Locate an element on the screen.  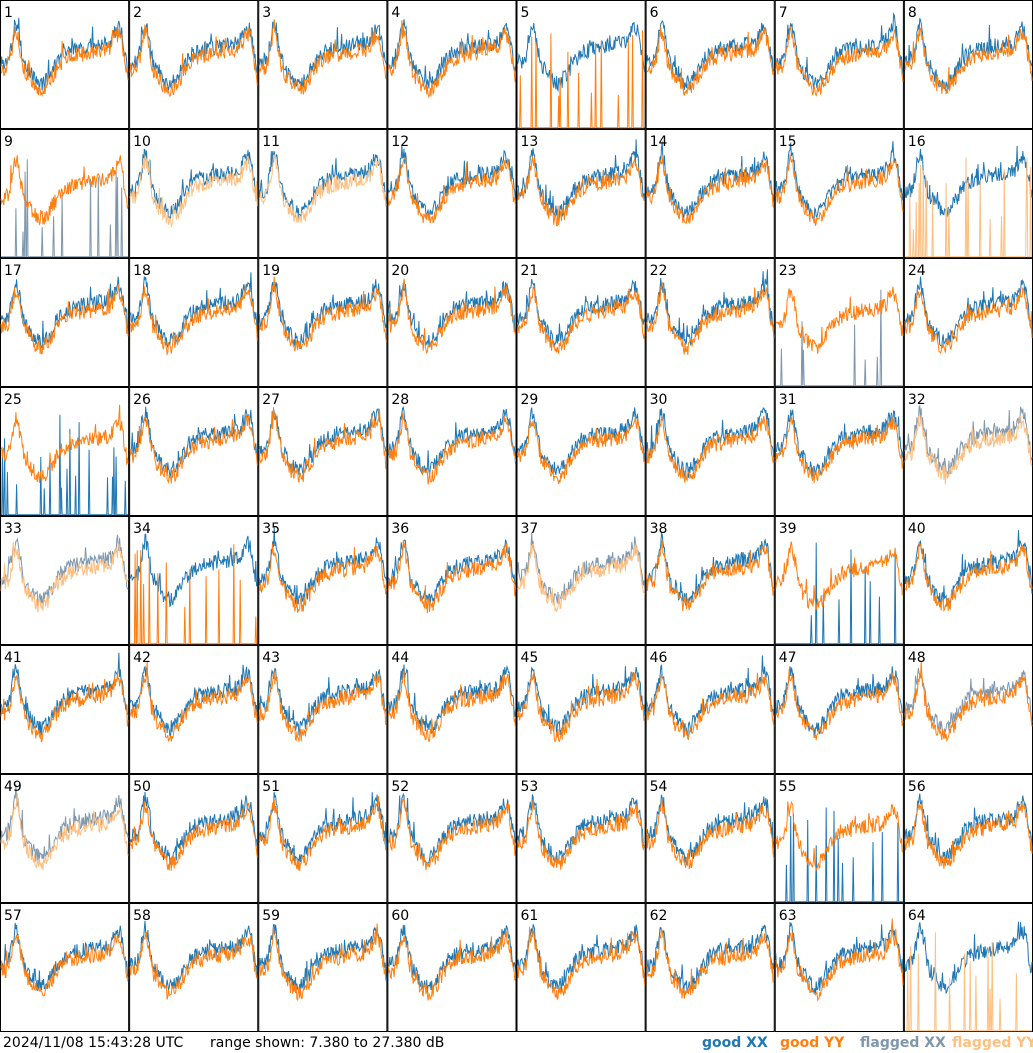
panel-label: 33 is located at coordinates (13, 529).